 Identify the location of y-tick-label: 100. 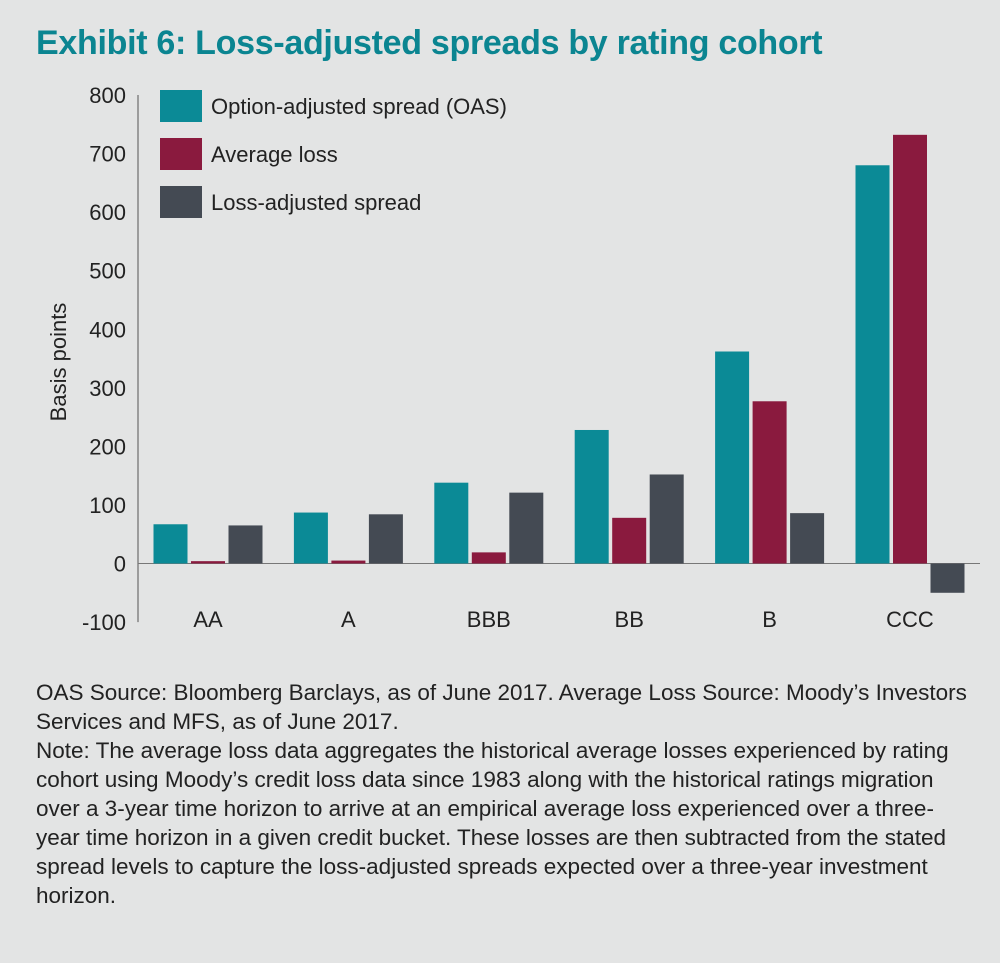
(107, 505).